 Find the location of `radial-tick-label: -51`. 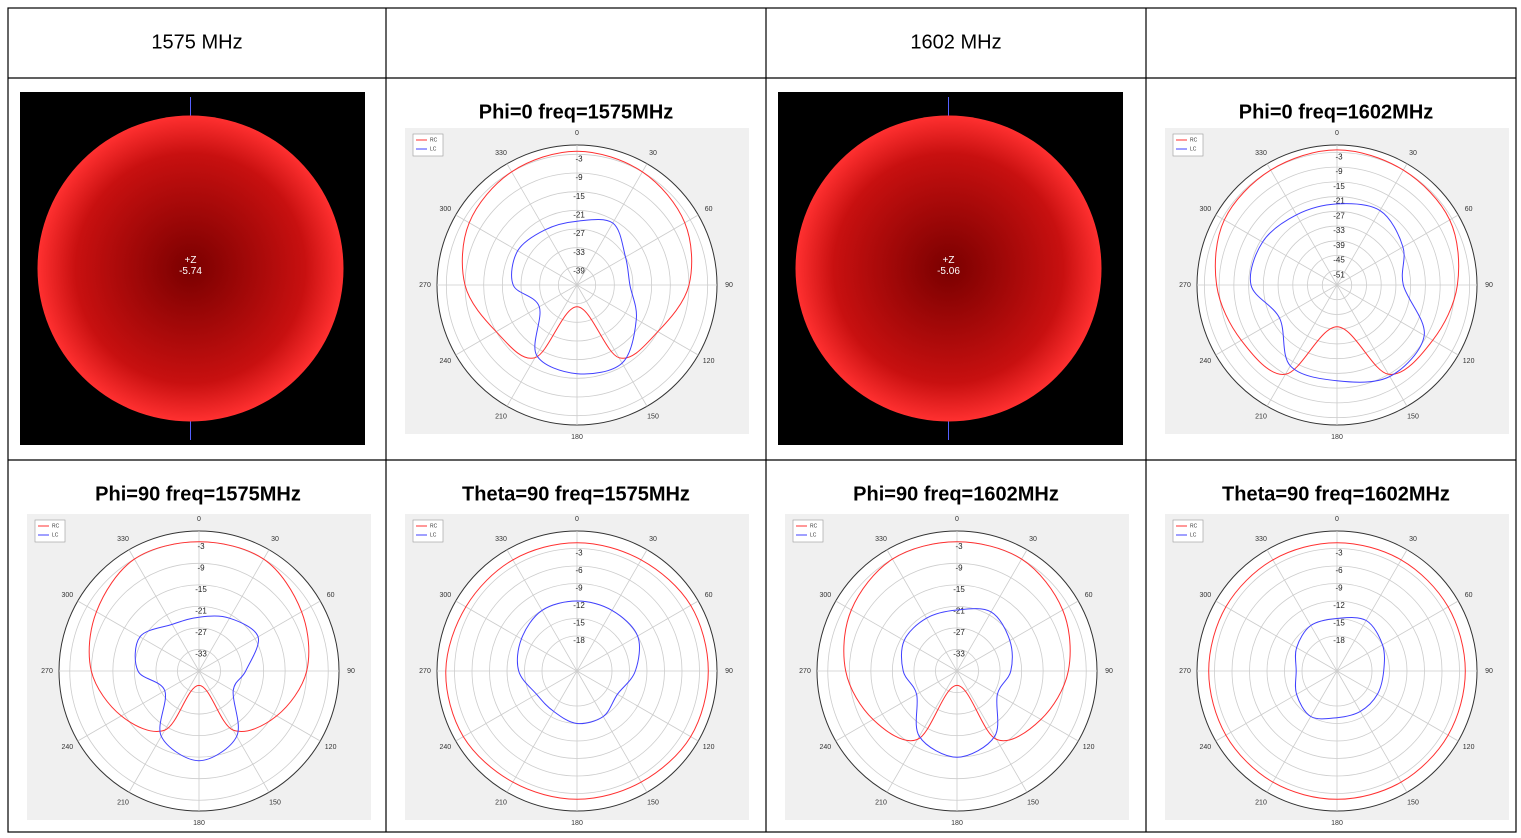

radial-tick-label: -51 is located at coordinates (1339, 274).